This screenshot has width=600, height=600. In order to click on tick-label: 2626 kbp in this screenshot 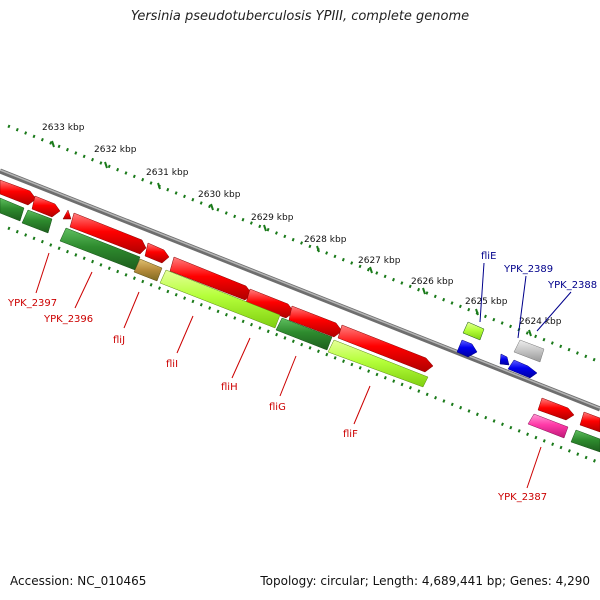, I will do `click(432, 282)`.